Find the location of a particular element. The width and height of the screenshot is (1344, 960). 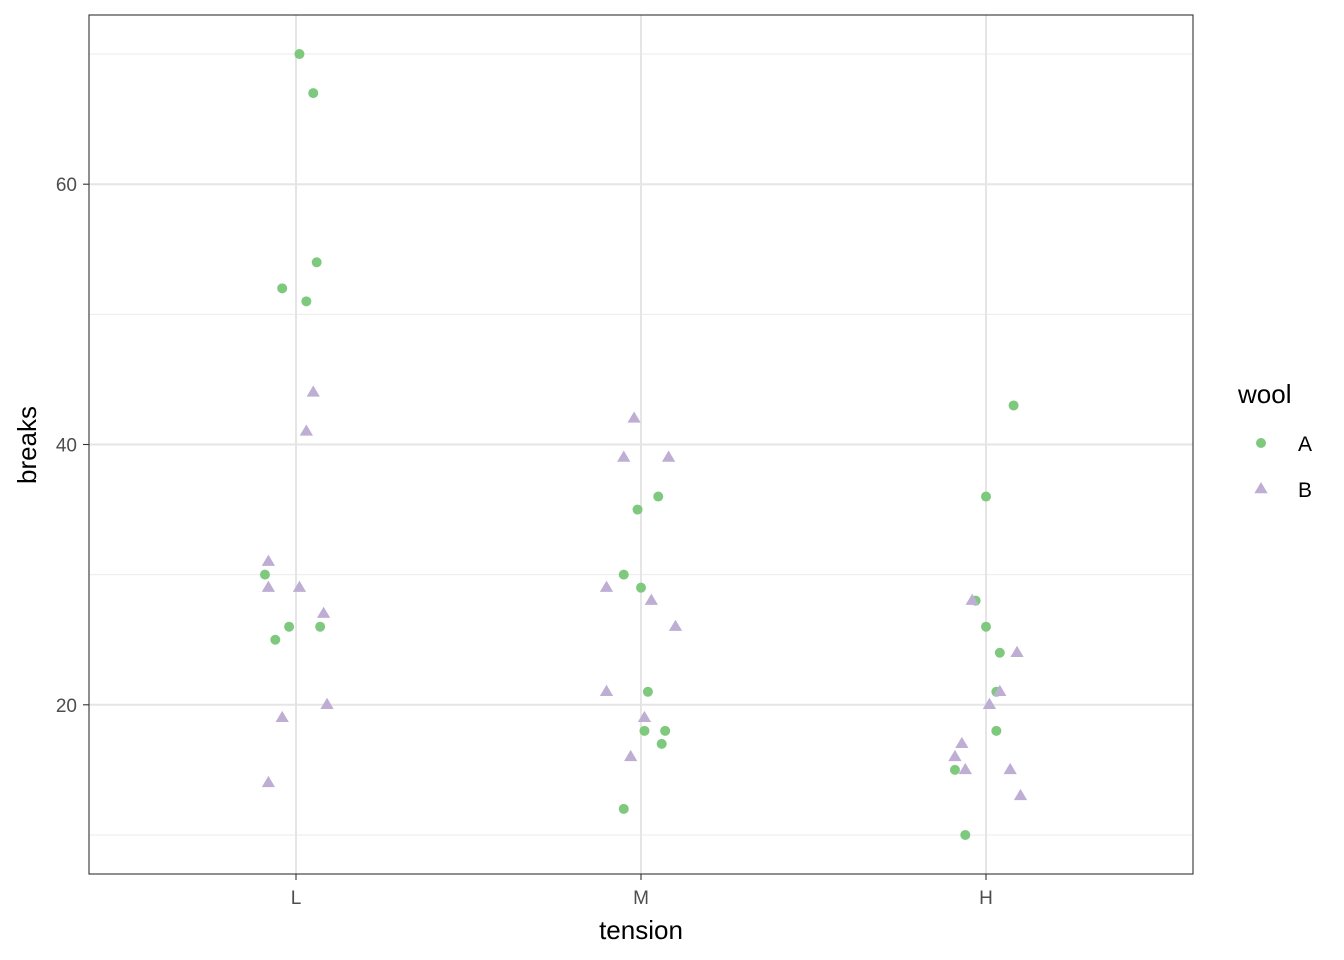

legend: wool AB is located at coordinates (1274, 440).